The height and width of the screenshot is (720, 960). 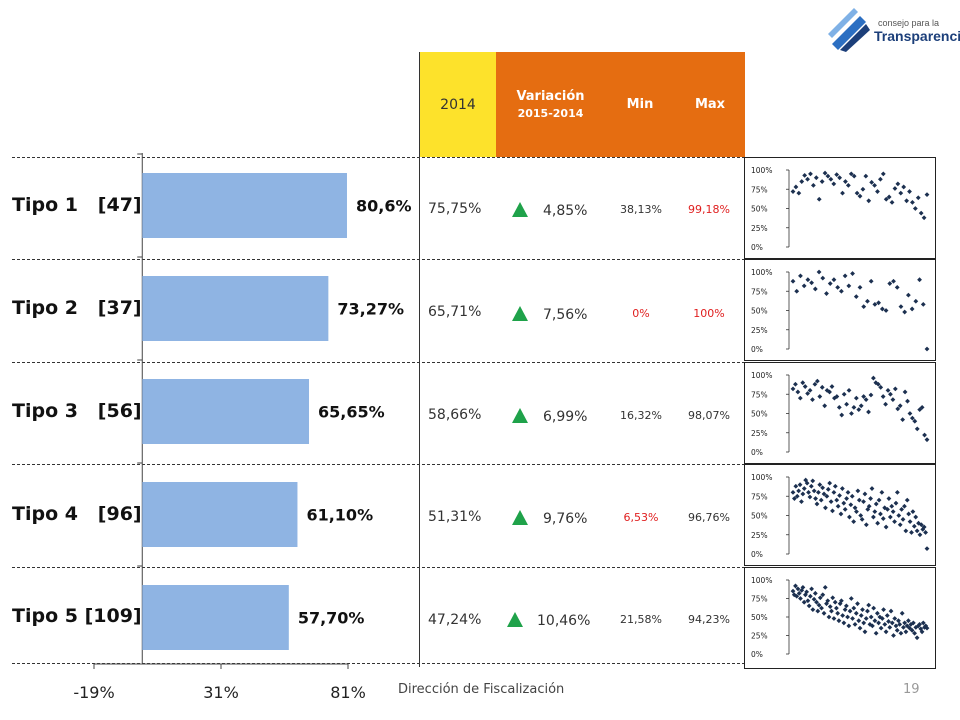 What do you see at coordinates (759, 535) in the screenshot?
I see `y-tick-label: 25%` at bounding box center [759, 535].